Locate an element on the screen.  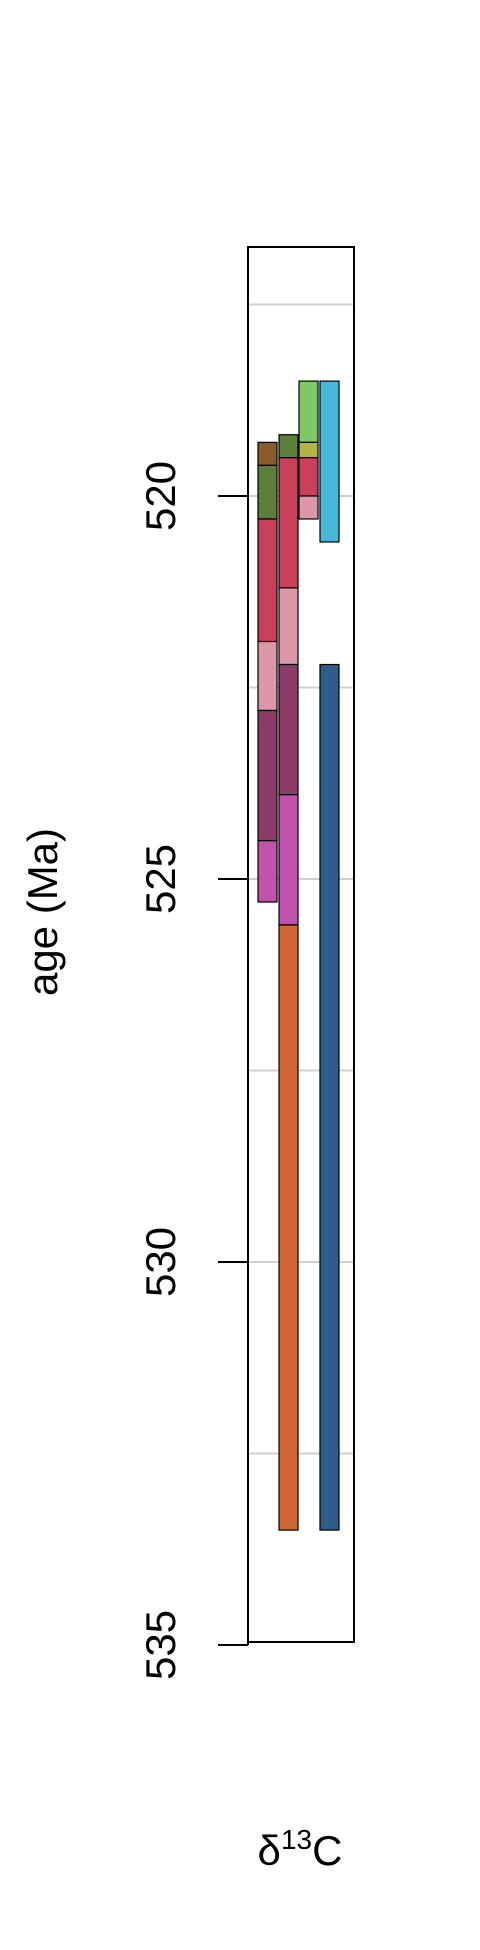
x-axis-label-superscript: 13 is located at coordinates (296, 1839).